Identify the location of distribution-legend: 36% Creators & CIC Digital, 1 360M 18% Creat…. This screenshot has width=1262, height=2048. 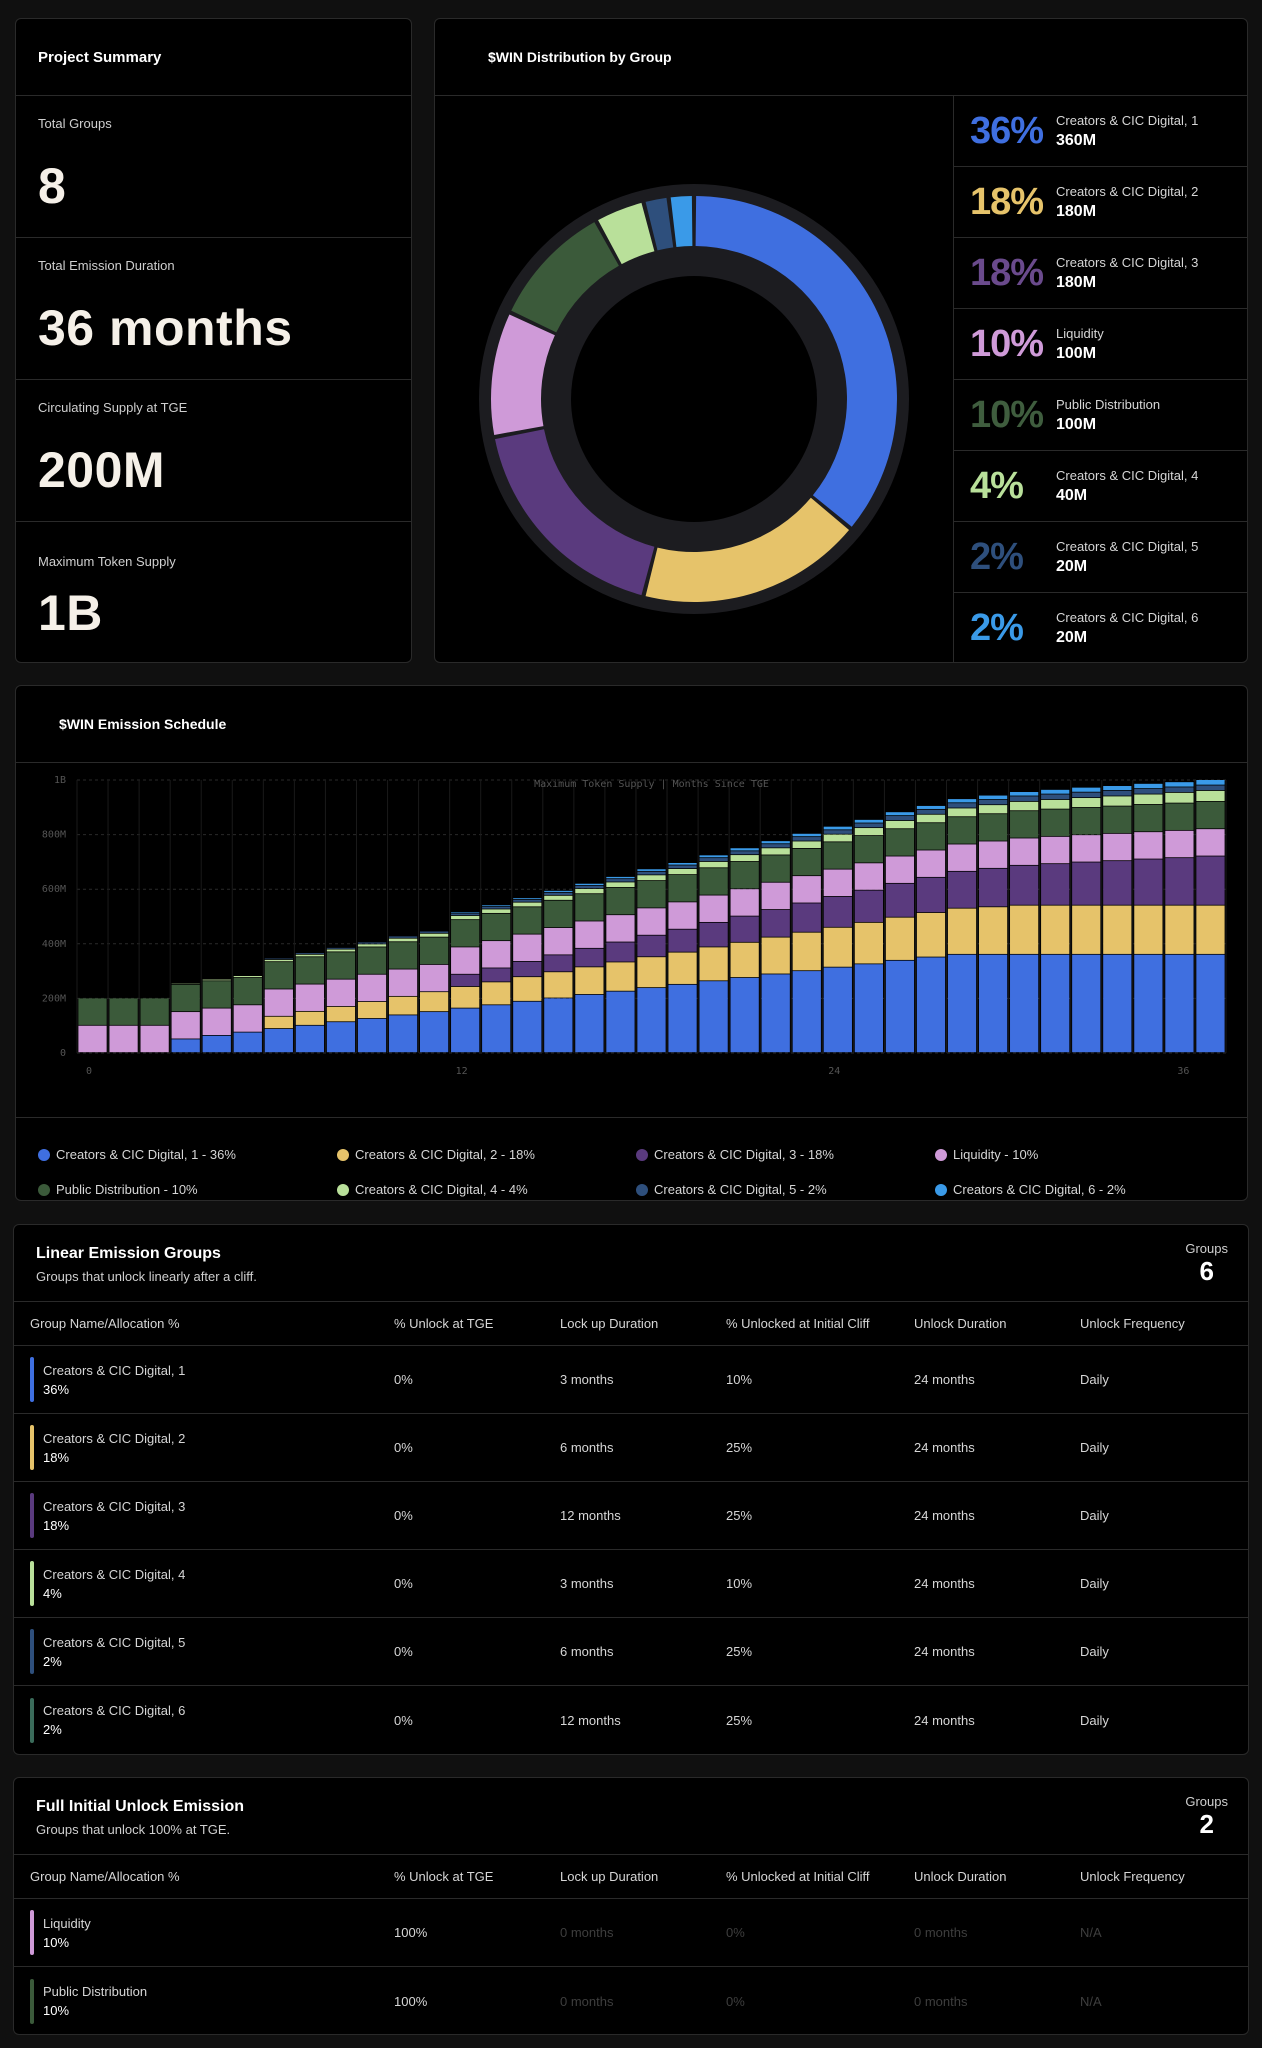
(1100, 379).